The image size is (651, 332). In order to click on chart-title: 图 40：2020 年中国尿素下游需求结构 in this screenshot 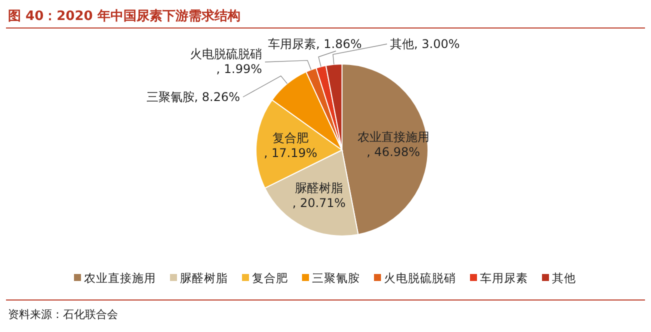, I will do `click(124, 16)`.